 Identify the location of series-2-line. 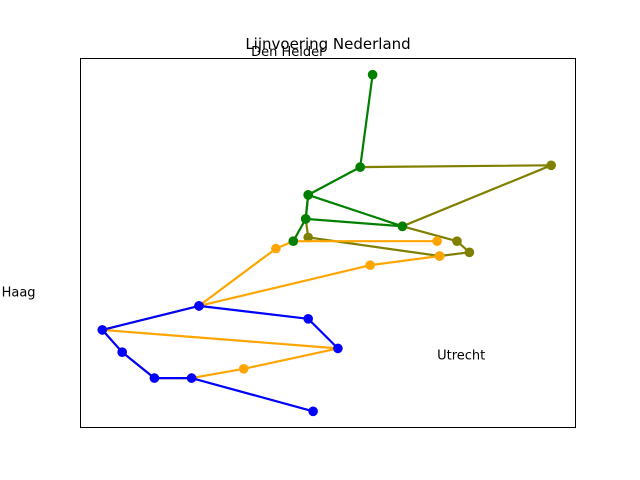
(319, 280).